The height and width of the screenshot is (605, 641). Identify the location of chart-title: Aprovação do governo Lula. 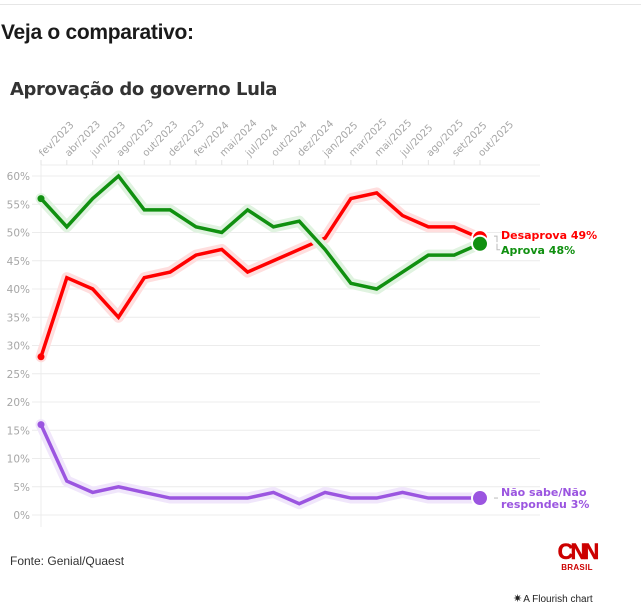
(144, 89).